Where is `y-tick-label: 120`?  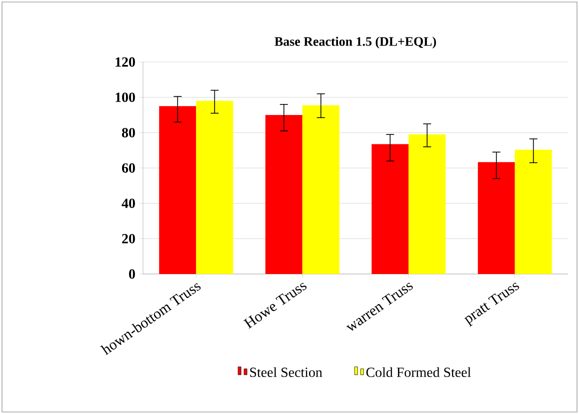
y-tick-label: 120 is located at coordinates (125, 62).